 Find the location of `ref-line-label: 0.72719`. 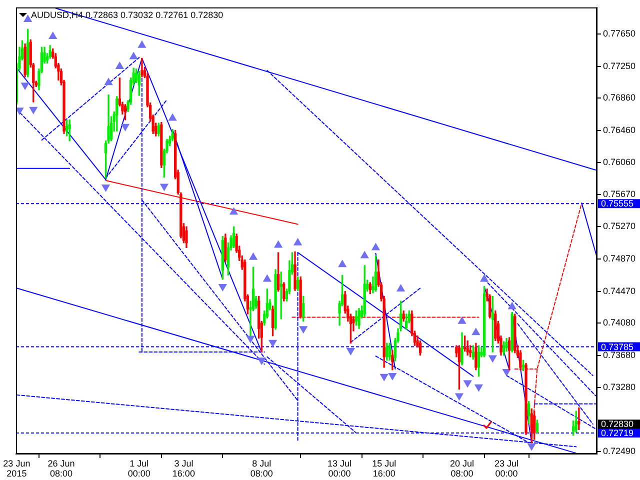

ref-line-label: 0.72719 is located at coordinates (617, 433).